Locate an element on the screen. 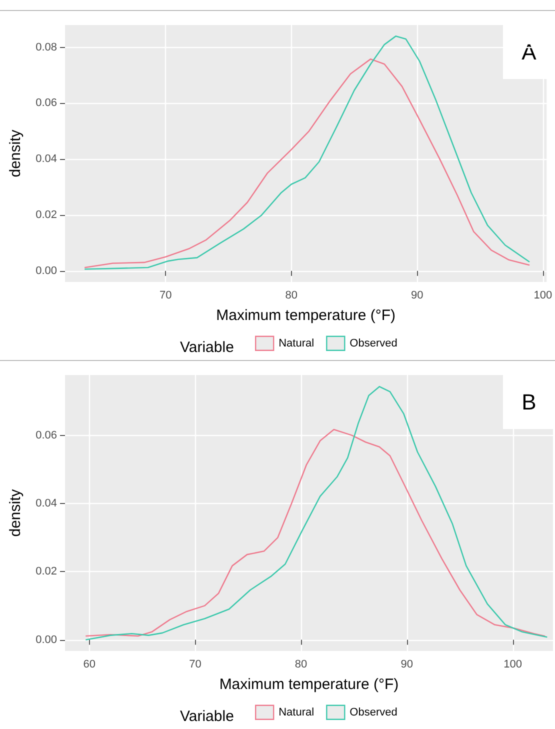 Image resolution: width=555 pixels, height=729 pixels. annotation: B is located at coordinates (529, 402).